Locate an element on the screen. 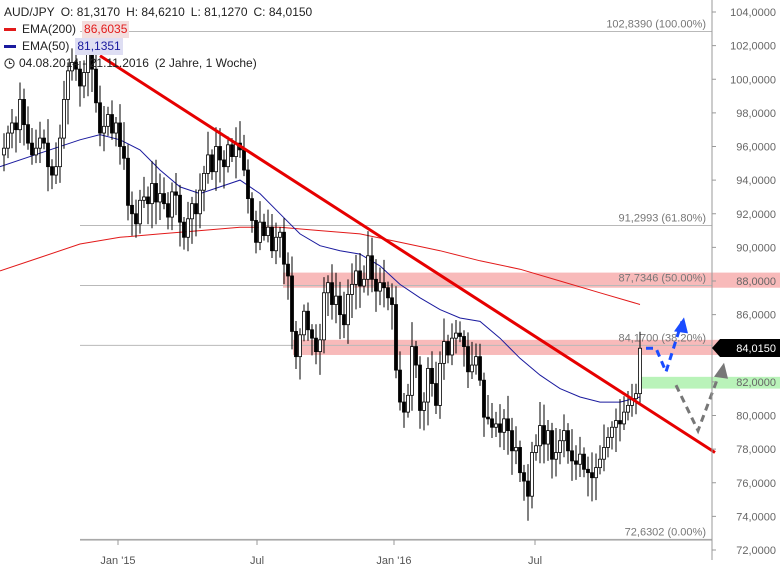  ema200-value: 86,6035 is located at coordinates (106, 29).